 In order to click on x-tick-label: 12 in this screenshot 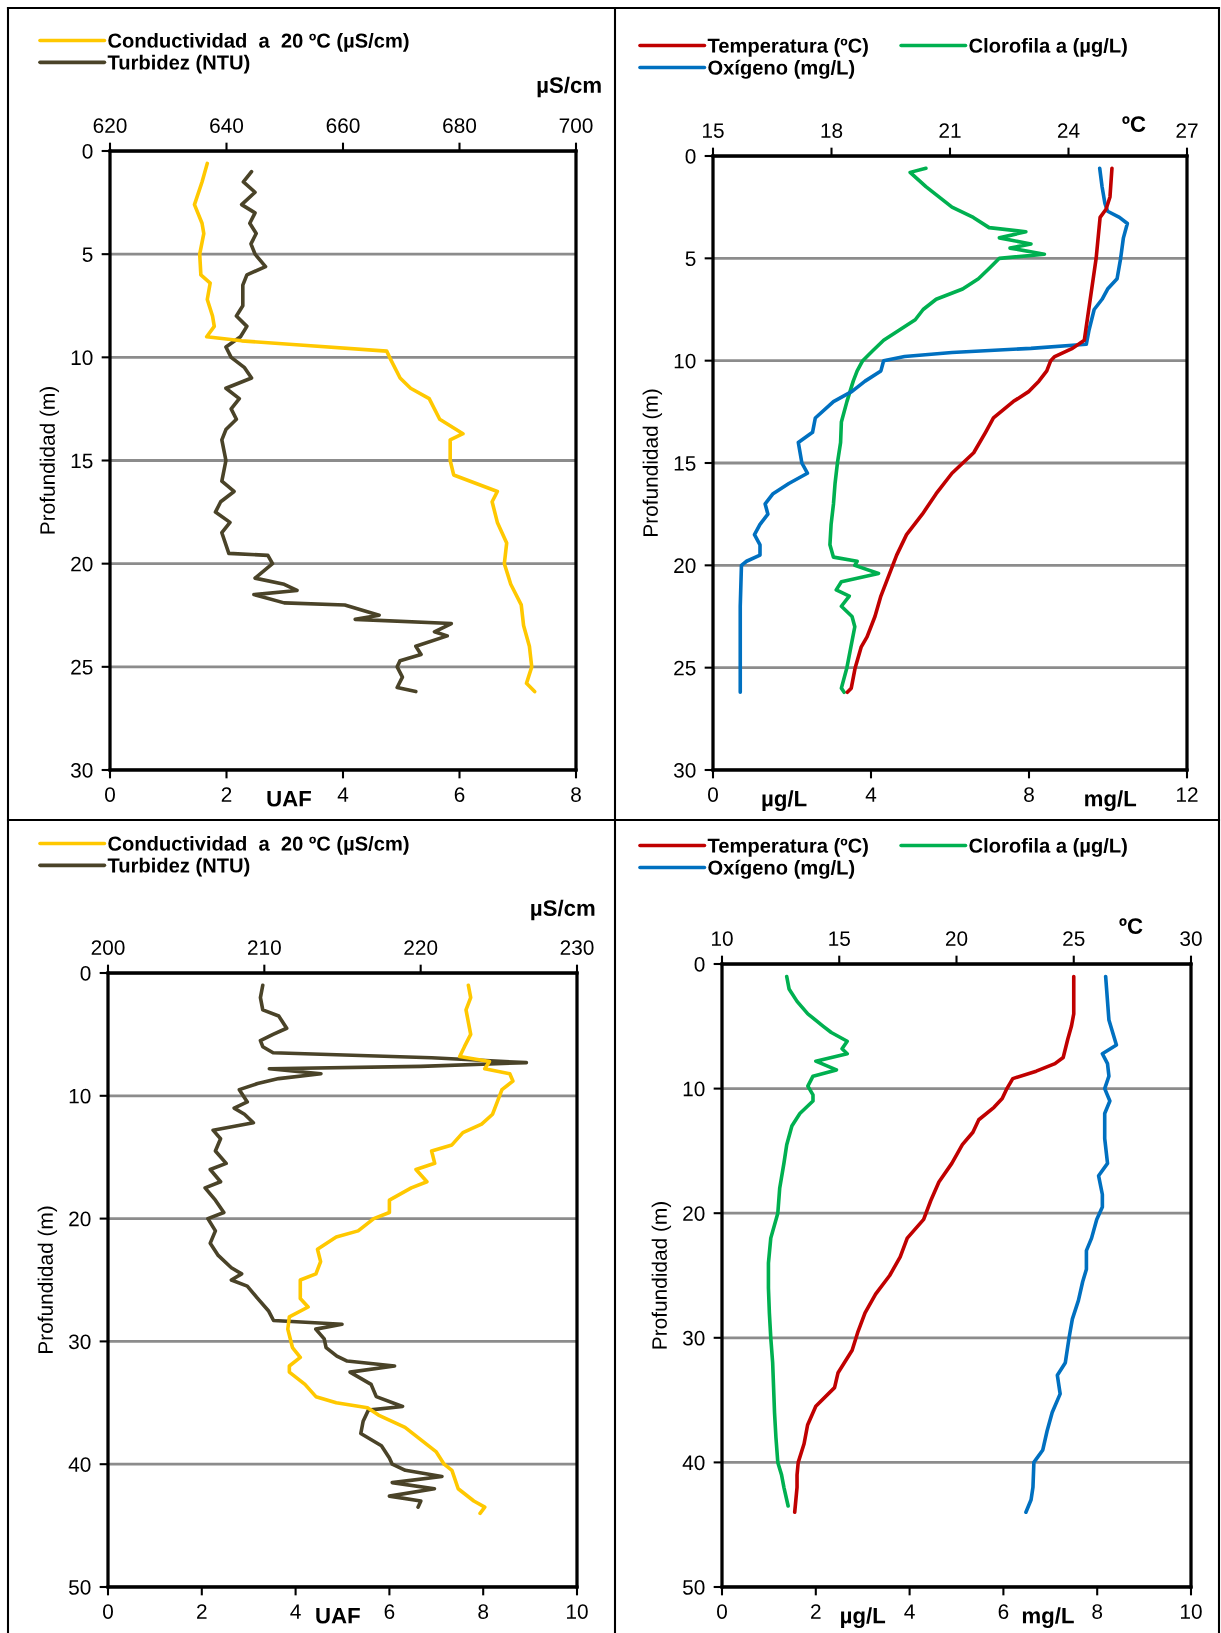, I will do `click(1187, 794)`.